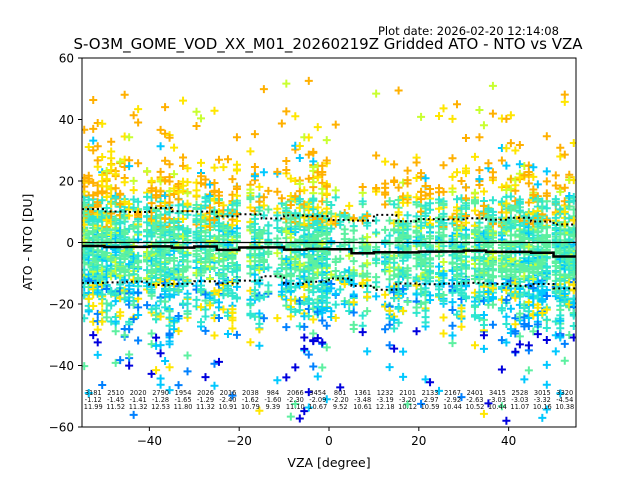  What do you see at coordinates (508, 441) in the screenshot?
I see `x-tick-label: 40` at bounding box center [508, 441].